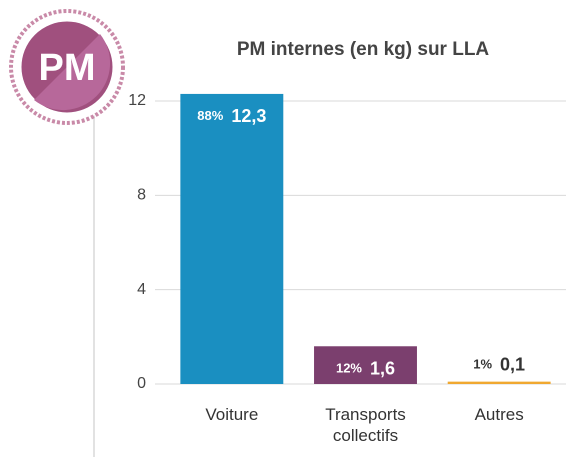 This screenshot has height=457, width=574. I want to click on logo: PM, so click(67, 67).